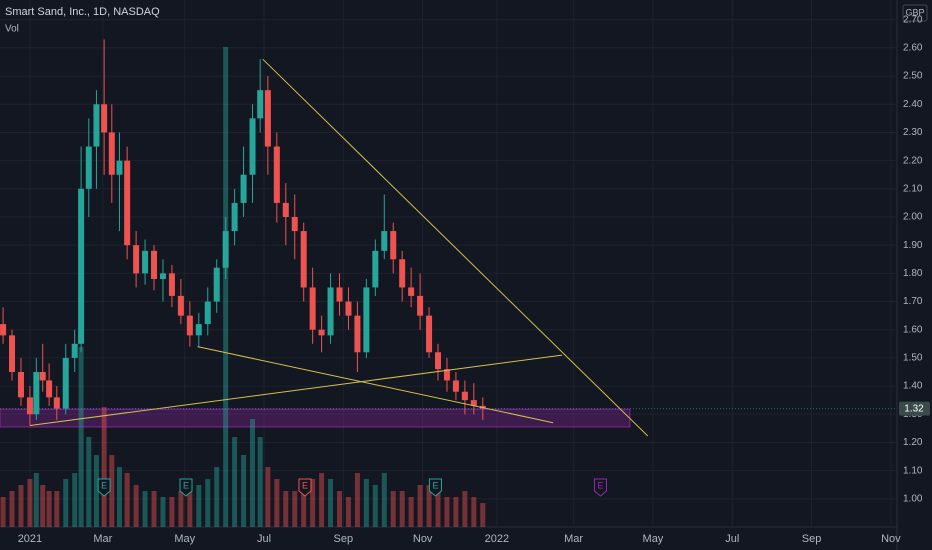 This screenshot has height=550, width=932. Describe the element at coordinates (653, 539) in the screenshot. I see `x-tick-label: May` at that location.